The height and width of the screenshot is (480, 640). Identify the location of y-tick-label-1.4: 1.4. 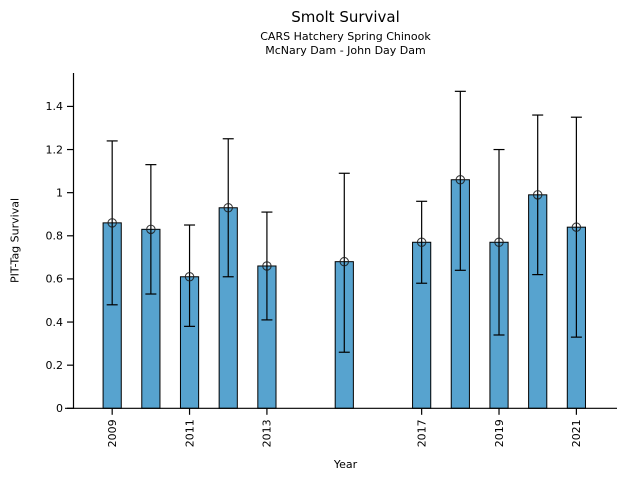
(55, 106).